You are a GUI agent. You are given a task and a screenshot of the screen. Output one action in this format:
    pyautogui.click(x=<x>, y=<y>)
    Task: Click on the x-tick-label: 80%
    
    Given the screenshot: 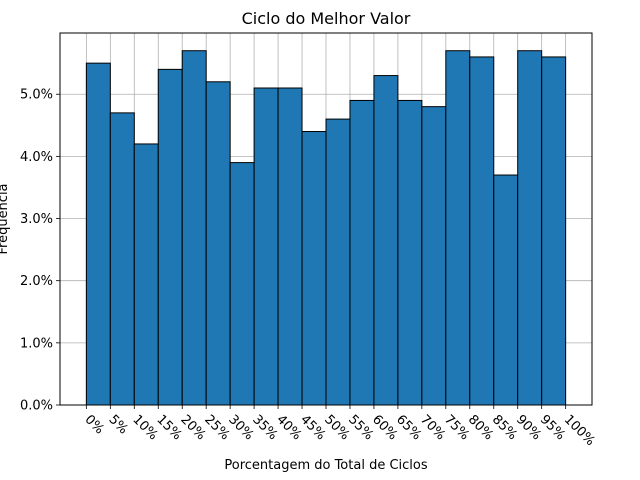 What is the action you would take?
    pyautogui.click(x=480, y=427)
    